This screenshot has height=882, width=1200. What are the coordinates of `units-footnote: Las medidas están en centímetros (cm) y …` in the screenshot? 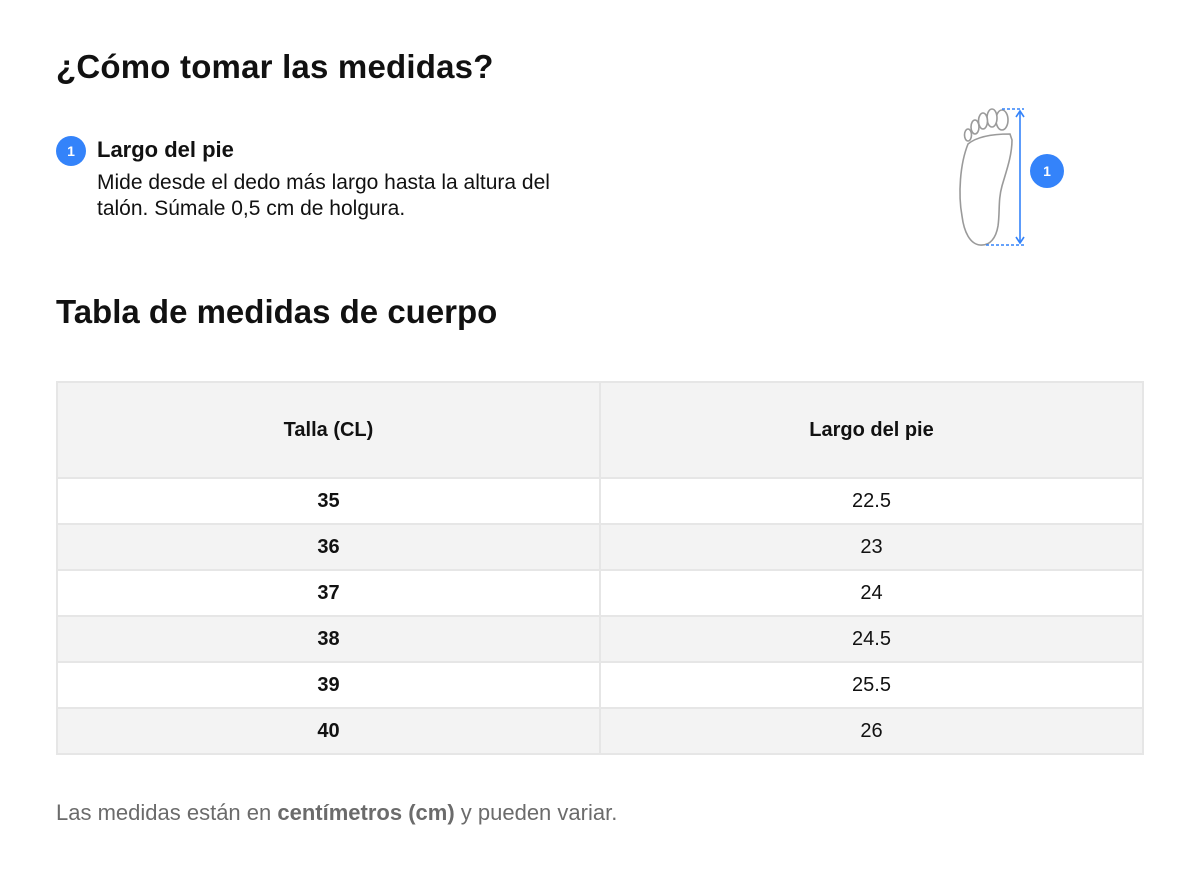 It's located at (336, 813).